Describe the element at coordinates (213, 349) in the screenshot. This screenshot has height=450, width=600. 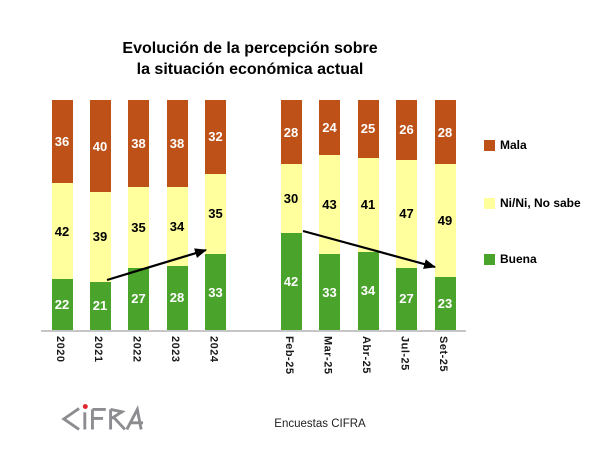
I see `x-axis-label: 2024` at that location.